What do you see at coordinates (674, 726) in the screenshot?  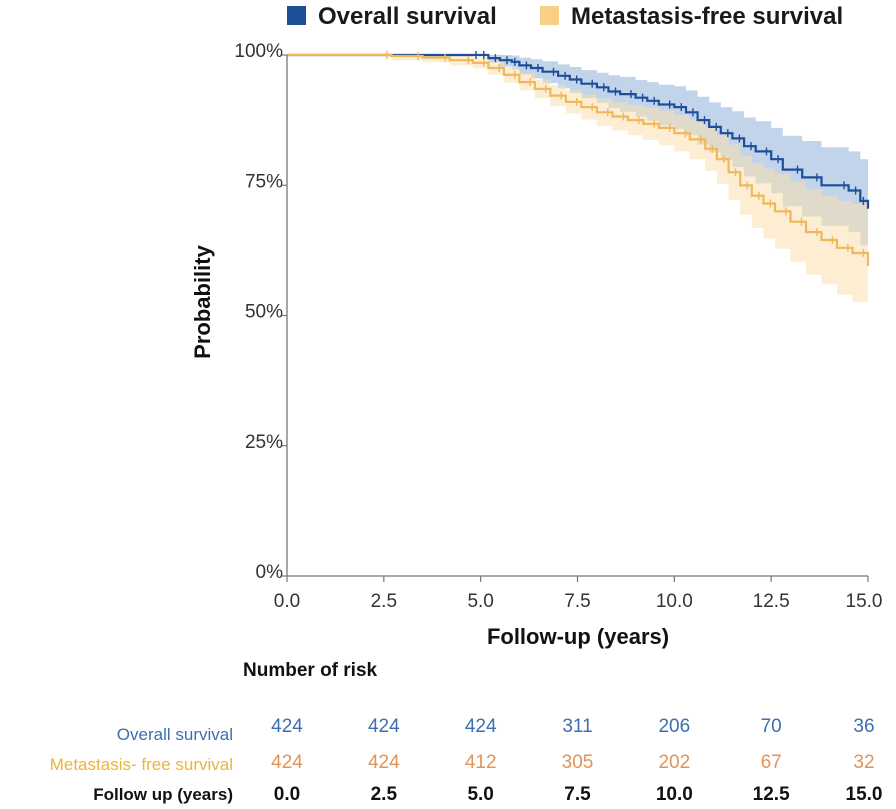 I see `risk-value-overall: 206` at bounding box center [674, 726].